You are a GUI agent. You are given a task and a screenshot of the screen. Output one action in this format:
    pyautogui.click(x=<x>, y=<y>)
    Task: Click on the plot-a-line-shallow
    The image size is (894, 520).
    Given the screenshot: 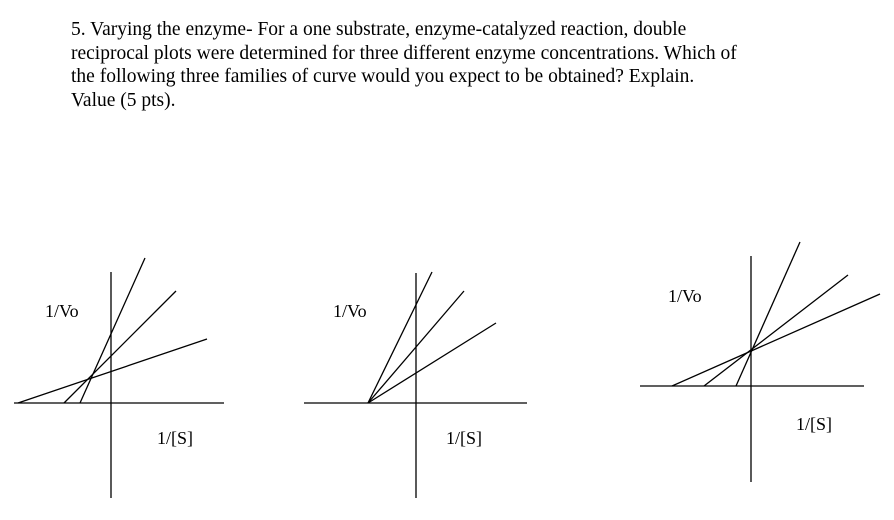 What is the action you would take?
    pyautogui.click(x=112, y=371)
    